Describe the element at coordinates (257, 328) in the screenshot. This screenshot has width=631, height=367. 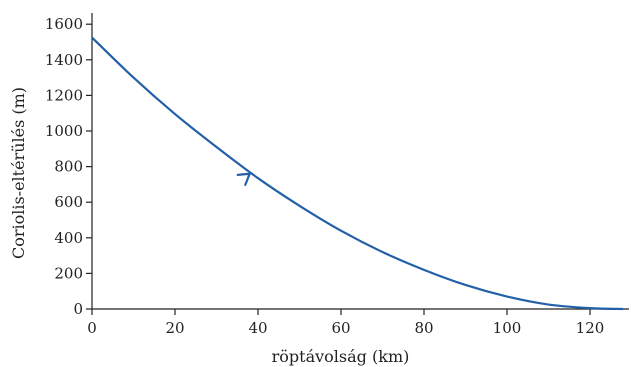
I see `x-tick-label: 40` at that location.